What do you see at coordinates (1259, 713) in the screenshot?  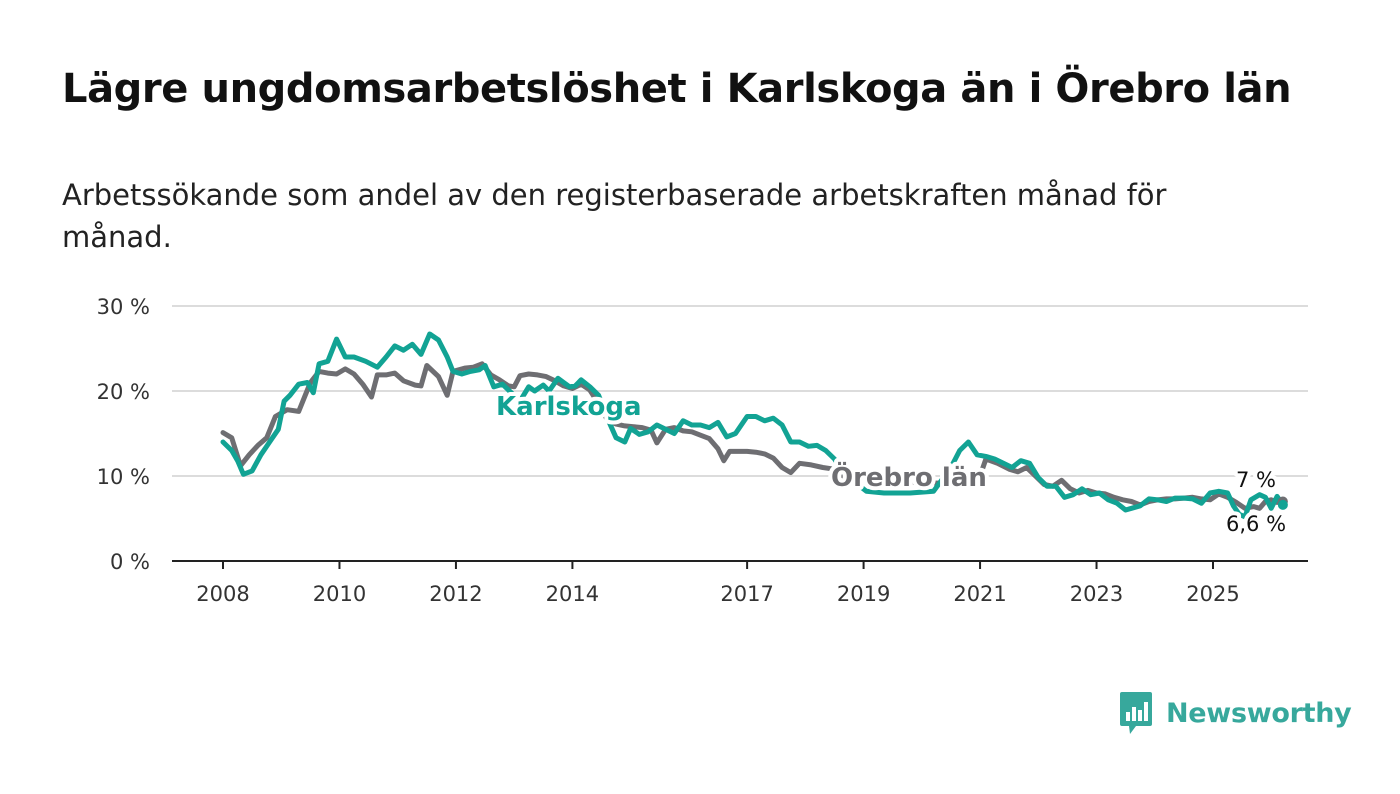 I see `brand-name: Newsworthy` at bounding box center [1259, 713].